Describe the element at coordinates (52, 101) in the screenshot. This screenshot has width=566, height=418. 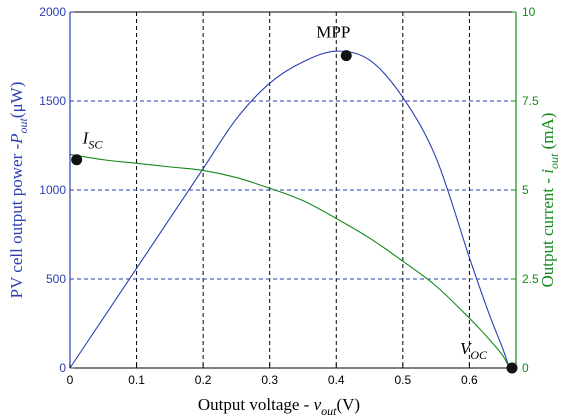
I see `left-tick-label: 1500` at that location.